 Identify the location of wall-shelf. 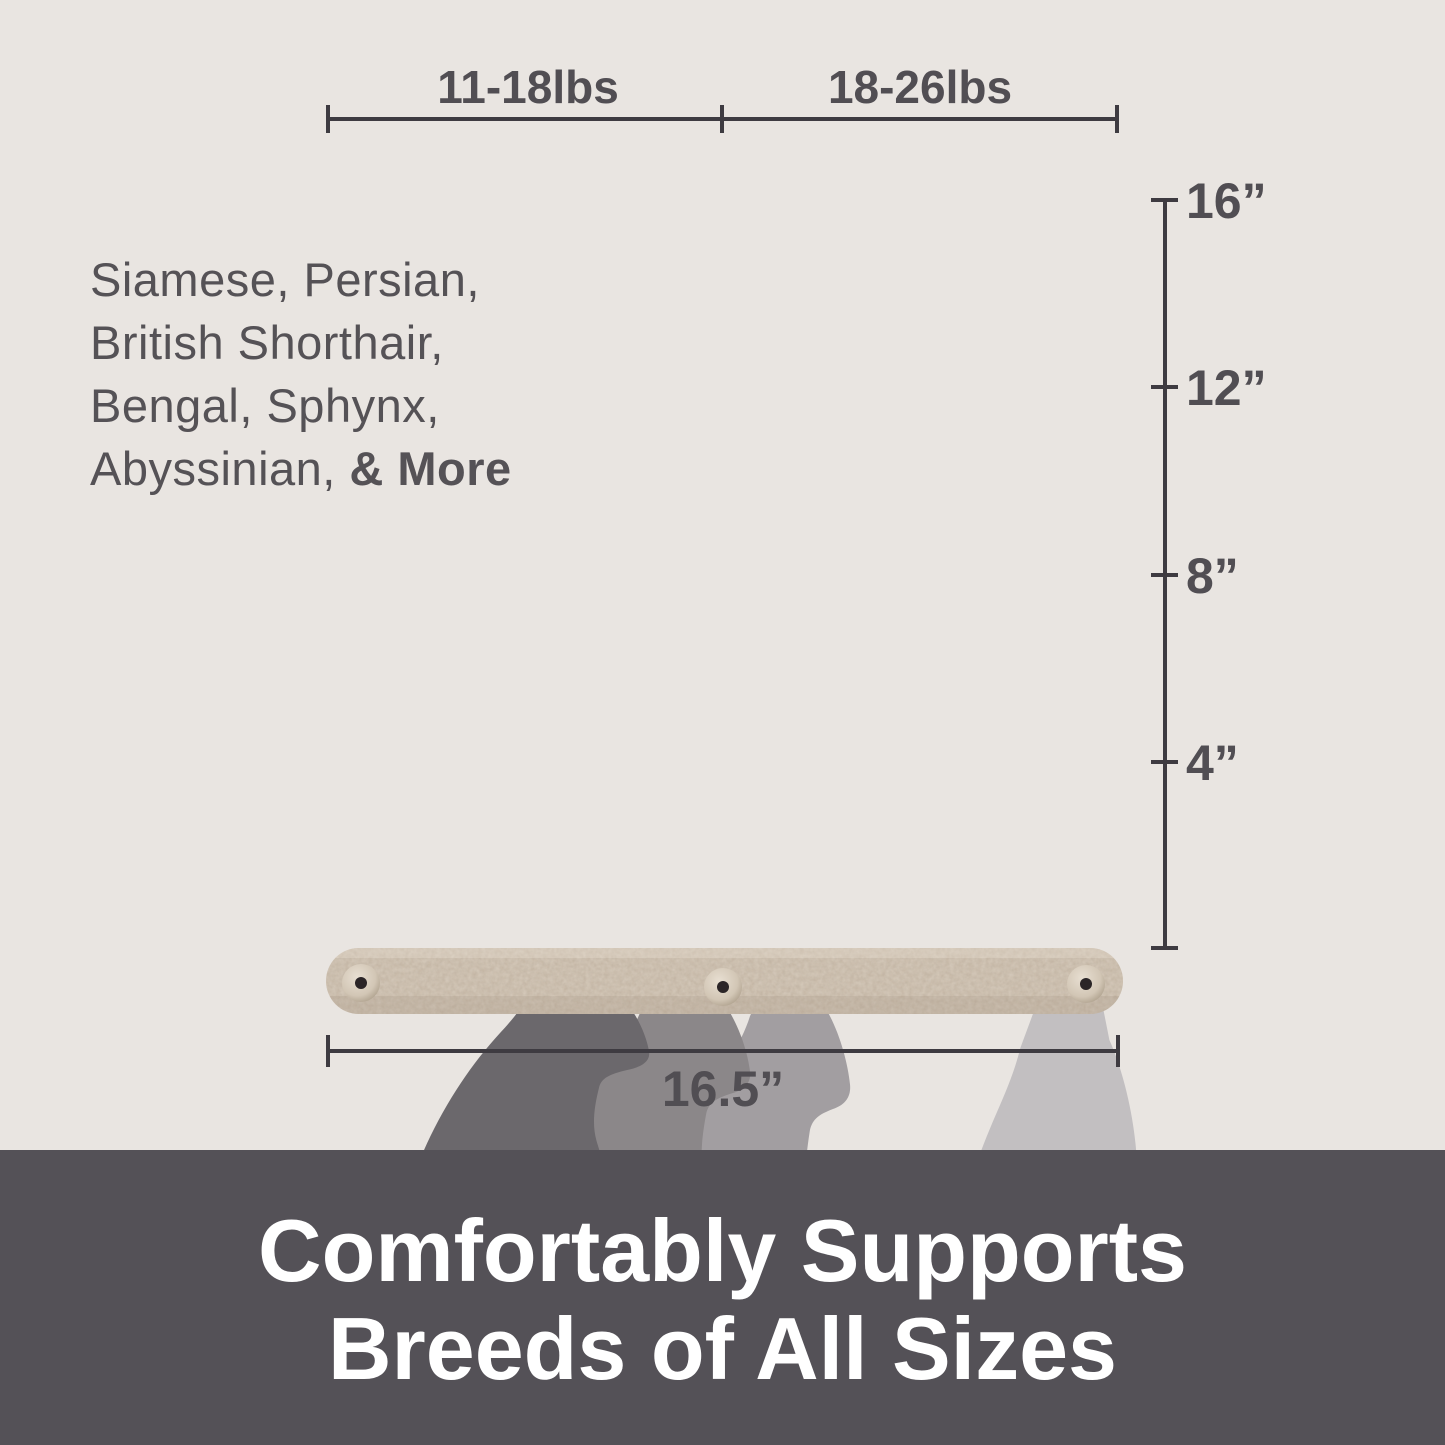
(724, 981).